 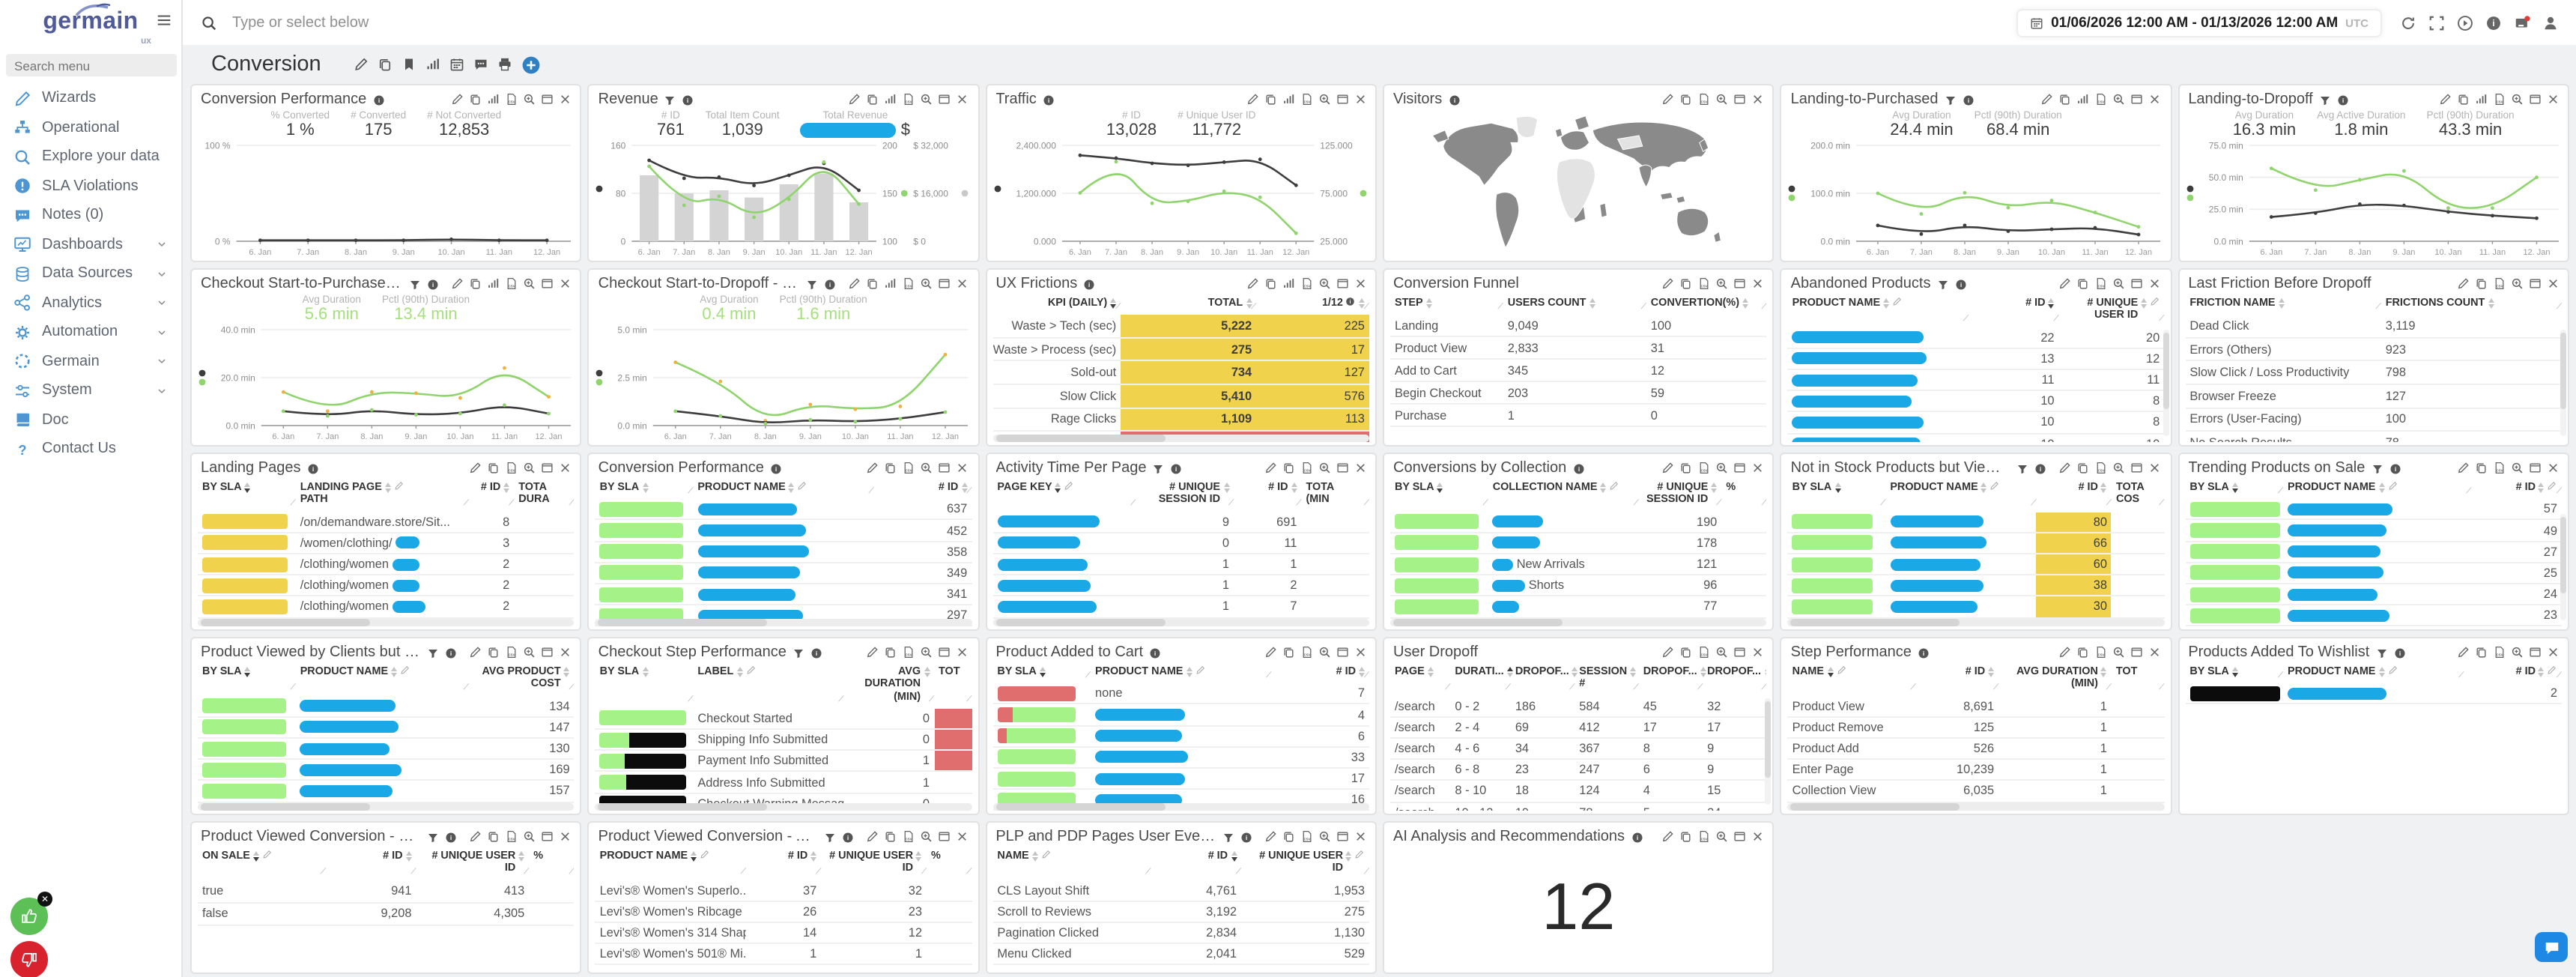 What do you see at coordinates (164, 20) in the screenshot?
I see `hamburger-menu-icon` at bounding box center [164, 20].